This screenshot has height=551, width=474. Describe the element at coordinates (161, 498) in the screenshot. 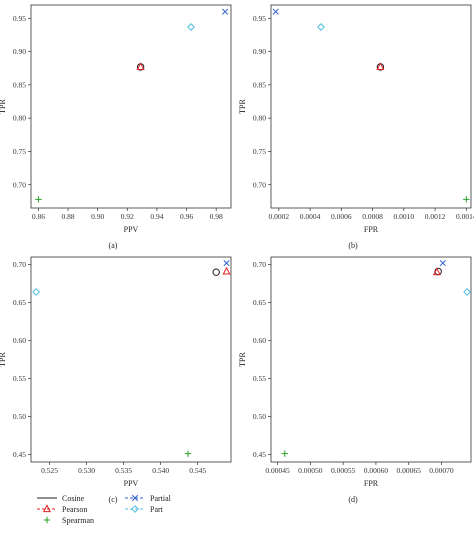

I see `legend-label: Partial` at that location.